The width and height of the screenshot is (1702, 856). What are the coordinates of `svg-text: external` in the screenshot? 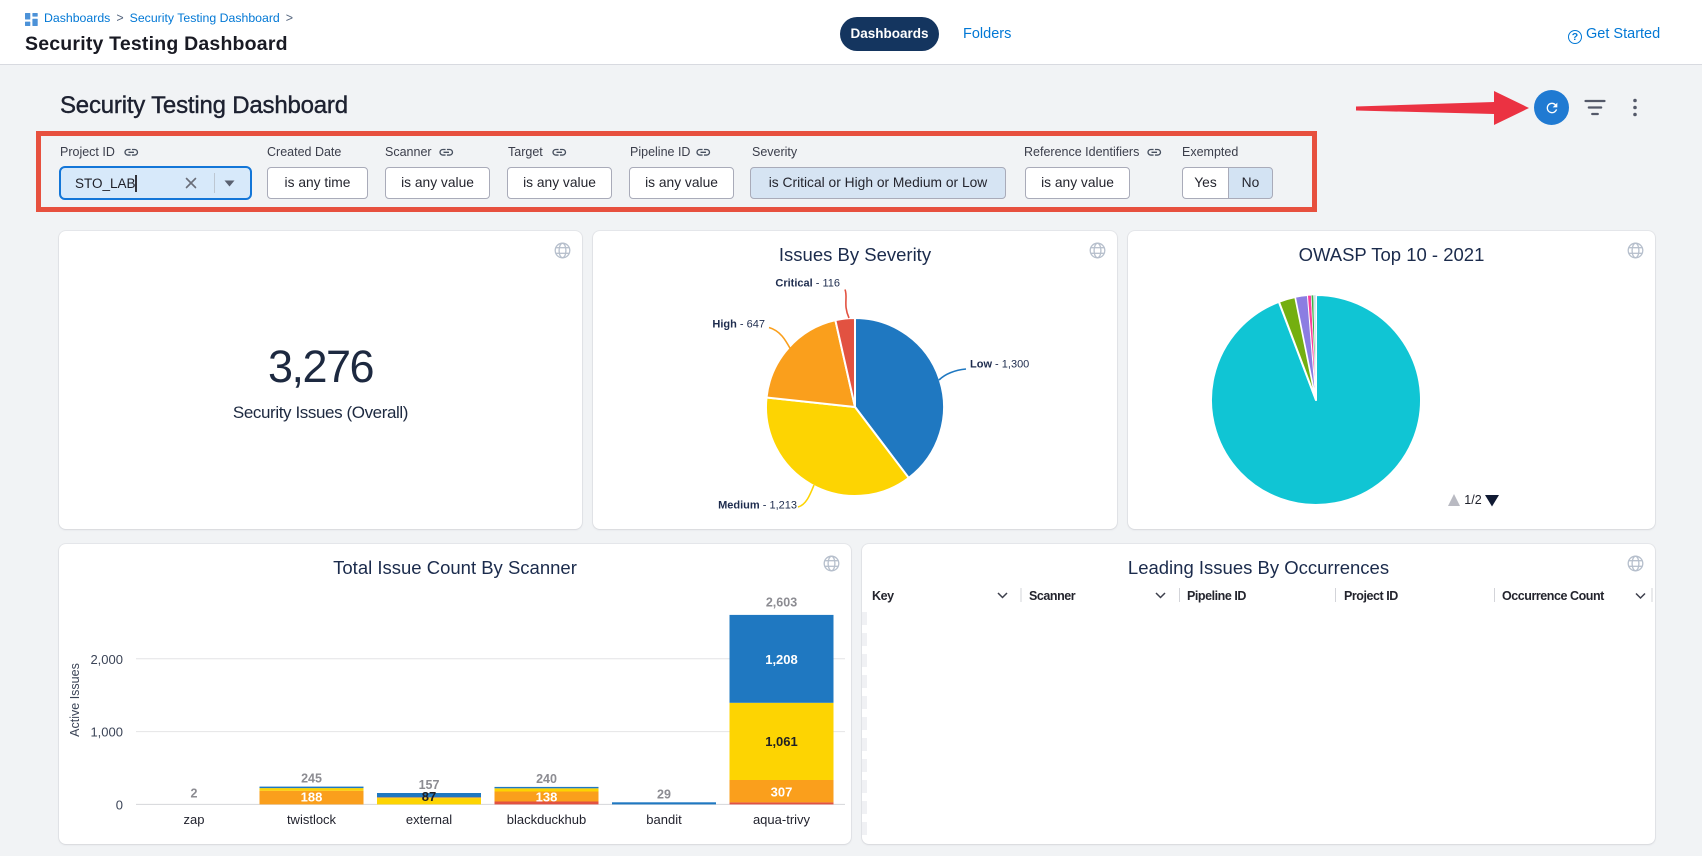 It's located at (429, 819).